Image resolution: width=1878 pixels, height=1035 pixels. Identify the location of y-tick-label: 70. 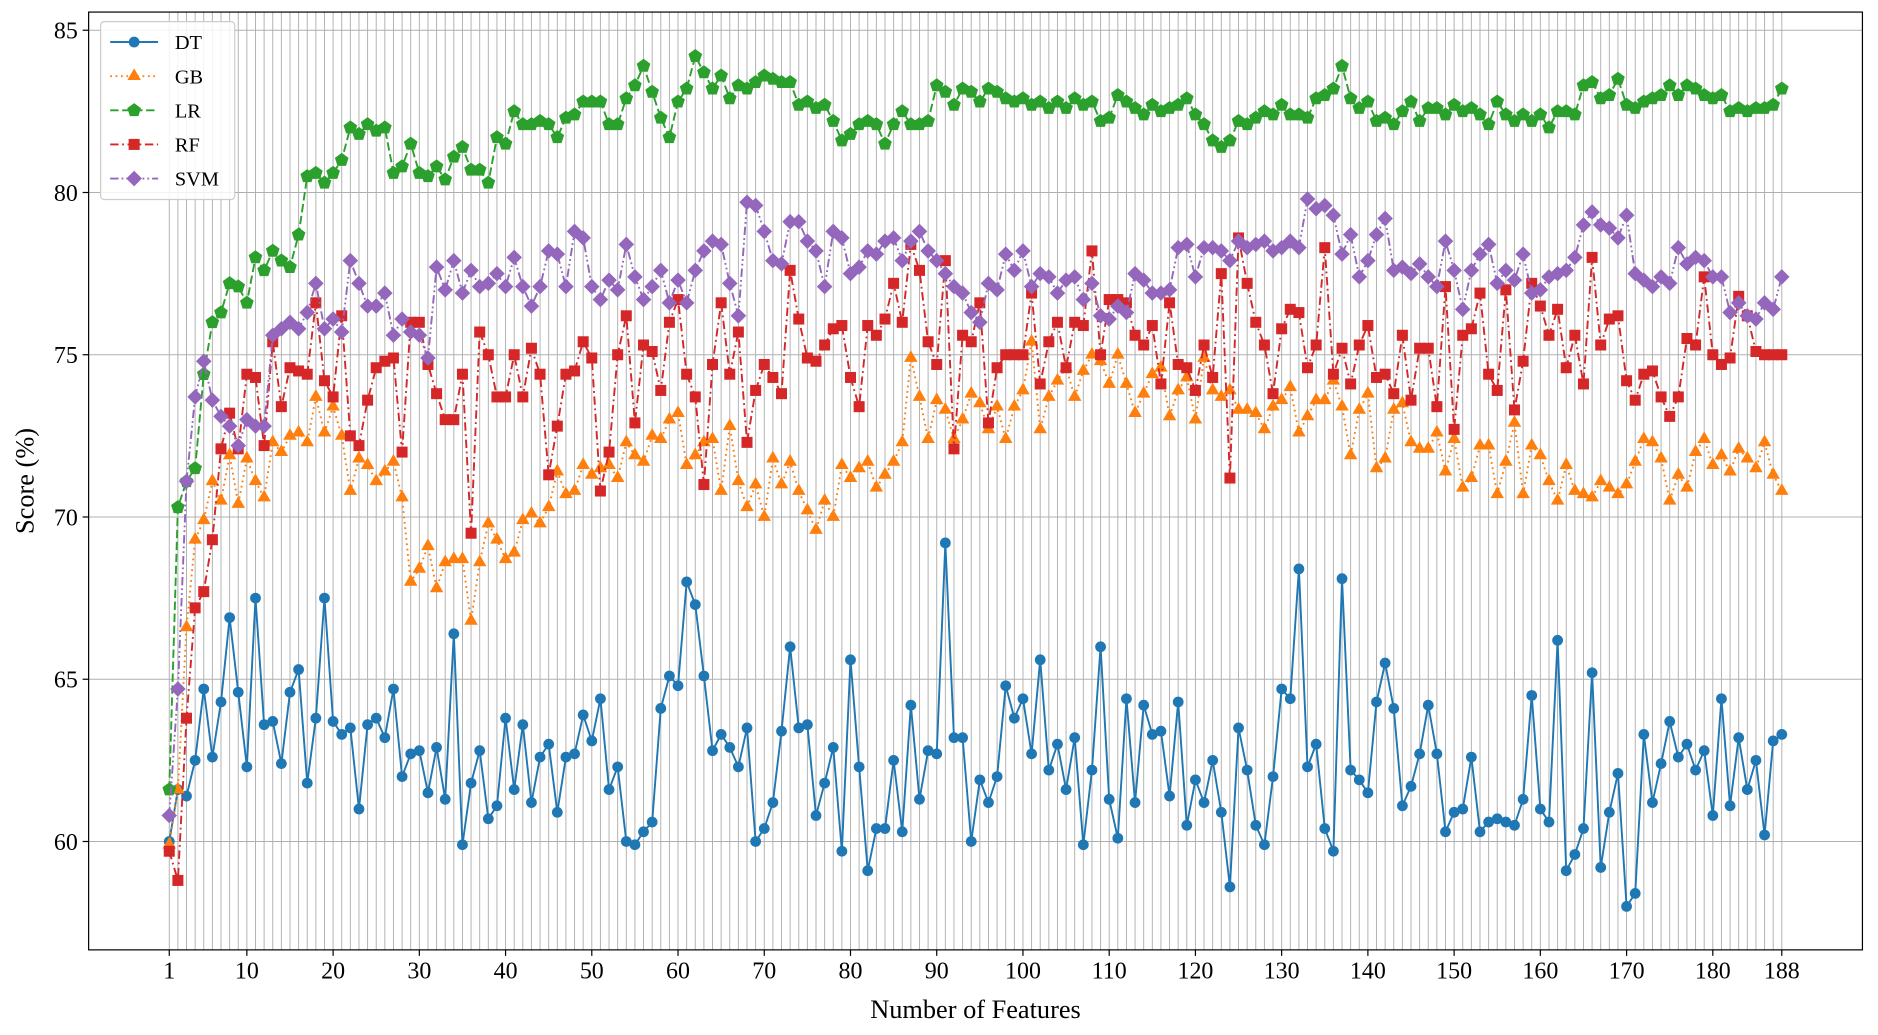
(66, 518).